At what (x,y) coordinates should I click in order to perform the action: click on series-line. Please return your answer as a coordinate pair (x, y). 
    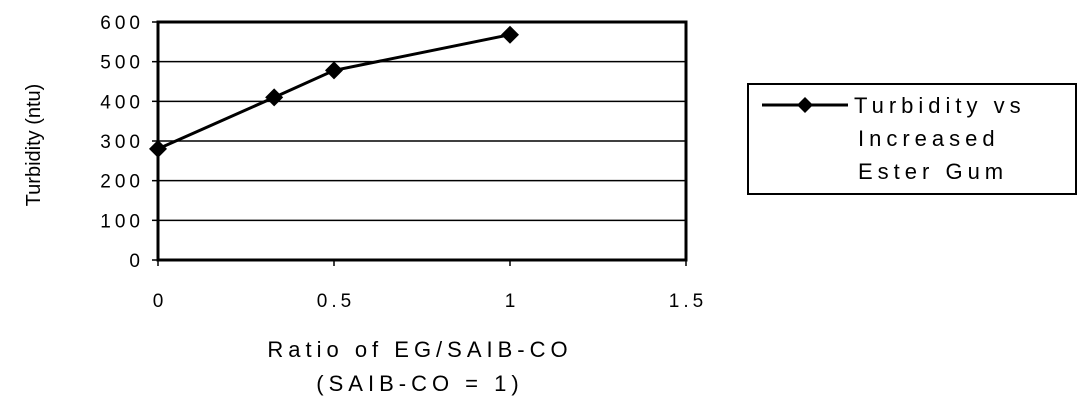
    Looking at the image, I should click on (334, 92).